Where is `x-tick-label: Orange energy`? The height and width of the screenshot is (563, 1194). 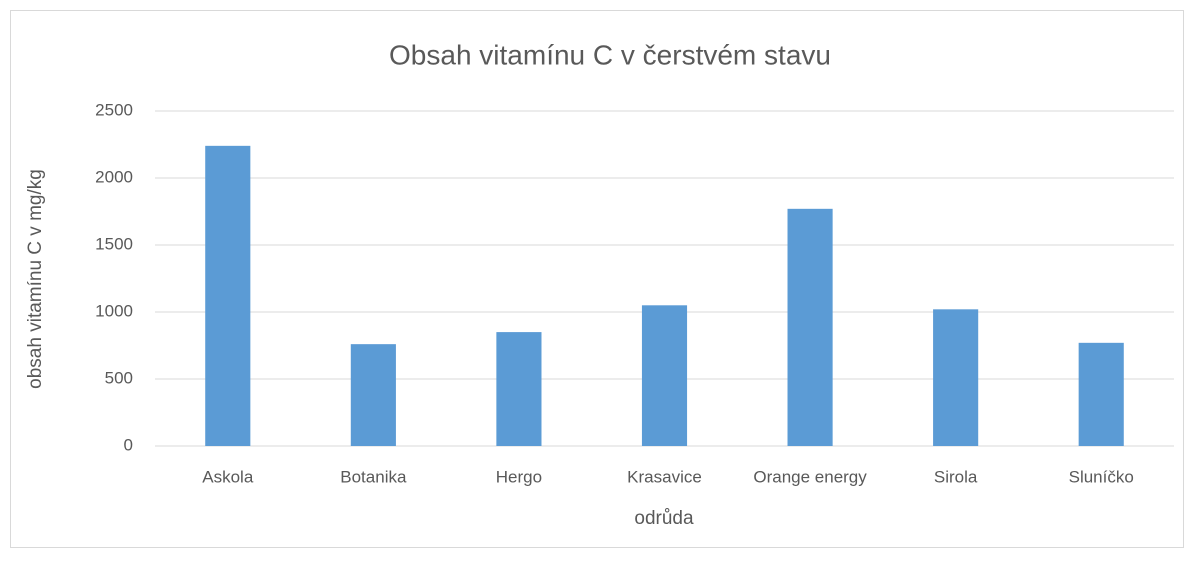 x-tick-label: Orange energy is located at coordinates (810, 476).